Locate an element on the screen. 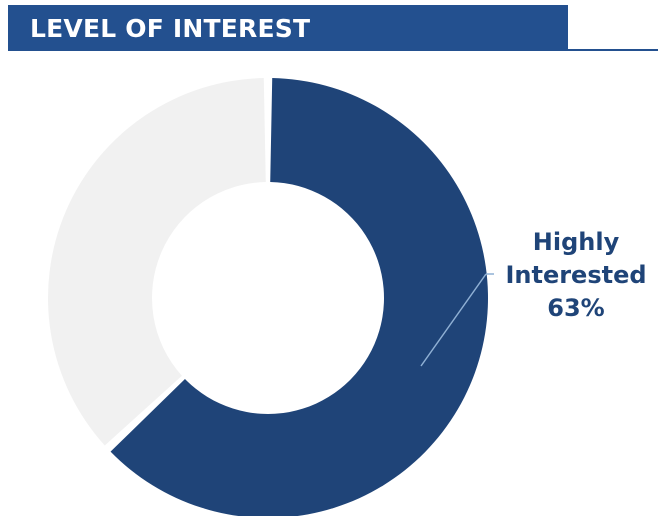 This screenshot has width=658, height=516. chart-title-bar: LEVEL OF INTEREST is located at coordinates (288, 28).